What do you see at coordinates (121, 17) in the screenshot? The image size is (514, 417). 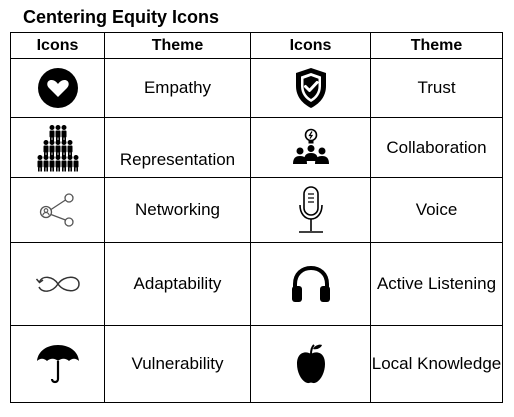 I see `page-title: Centering Equity Icons` at bounding box center [121, 17].